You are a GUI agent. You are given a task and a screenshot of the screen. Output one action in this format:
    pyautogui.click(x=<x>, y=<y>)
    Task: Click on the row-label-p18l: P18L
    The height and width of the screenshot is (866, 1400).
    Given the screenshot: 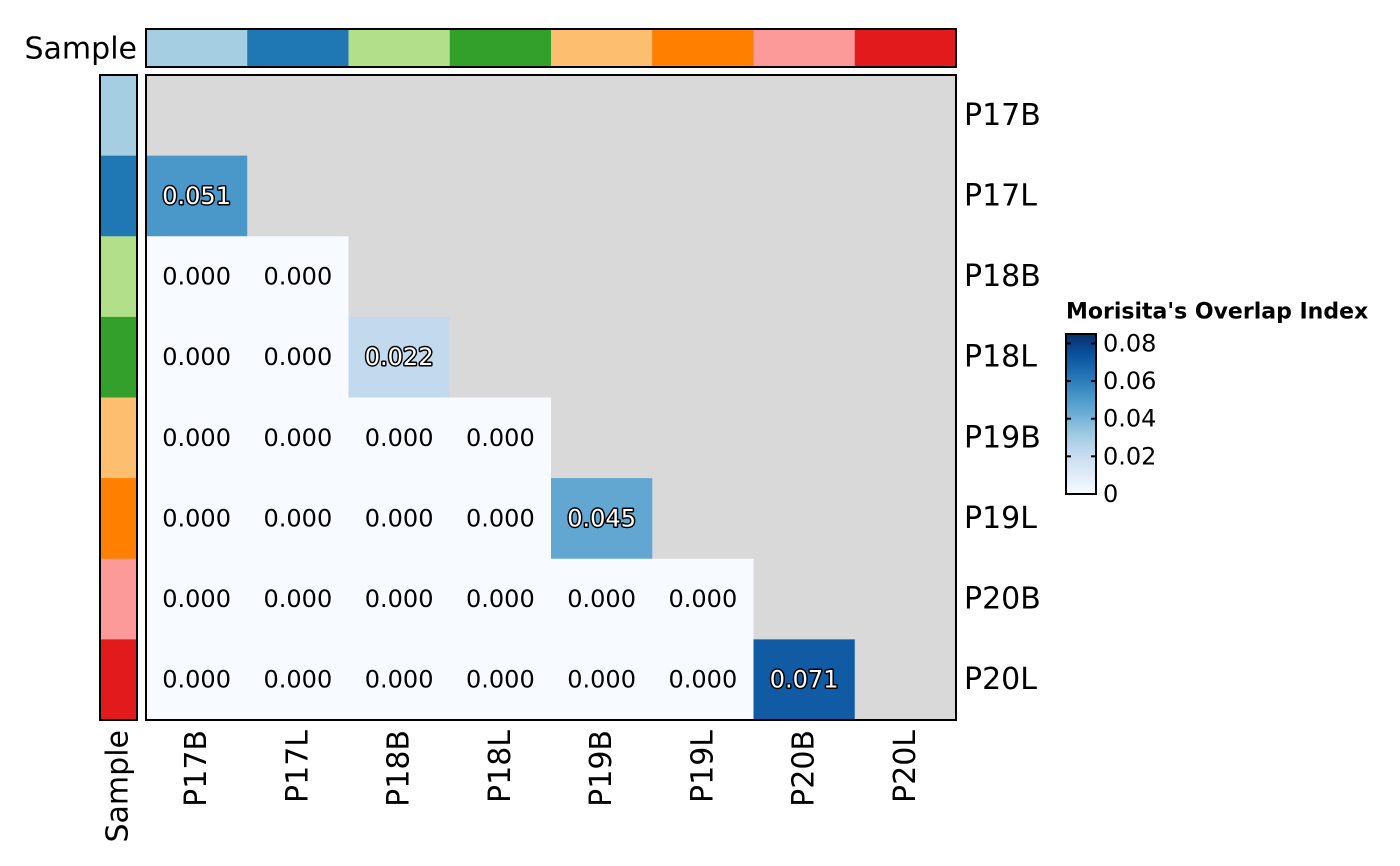 What is the action you would take?
    pyautogui.click(x=1000, y=357)
    